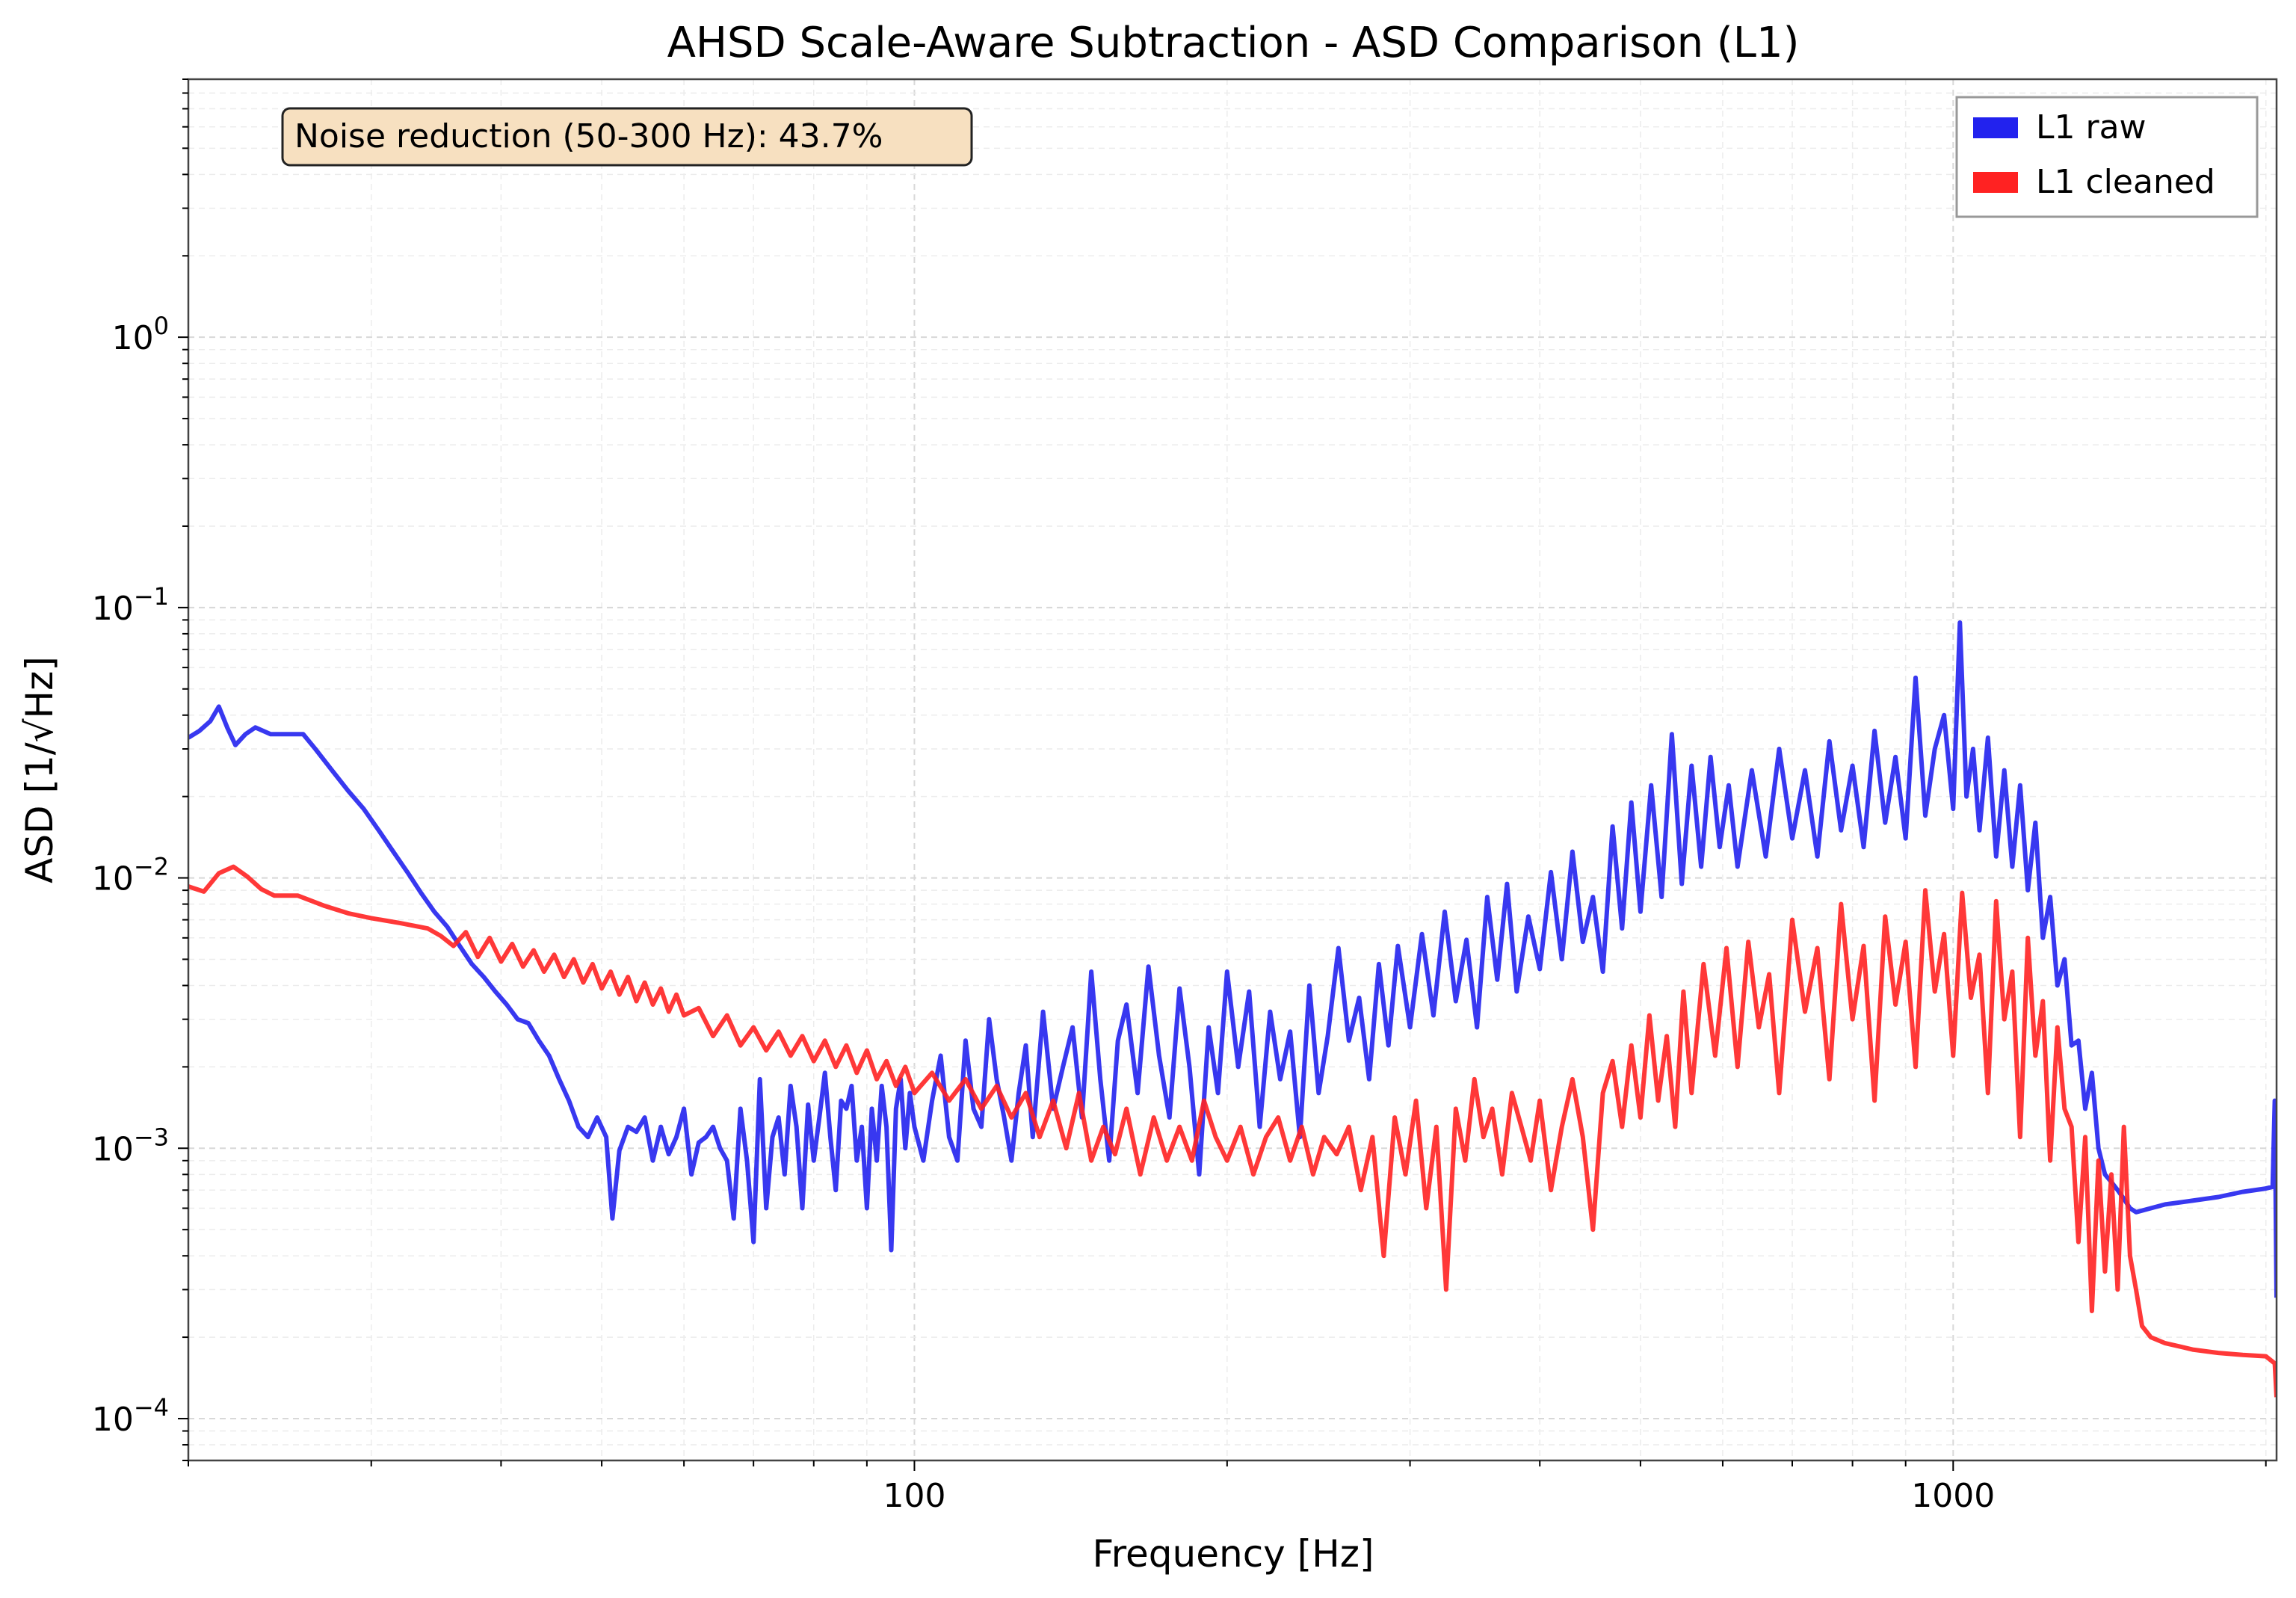 Image resolution: width=2296 pixels, height=1598 pixels. I want to click on y-tick-label: 10⁰, so click(140, 334).